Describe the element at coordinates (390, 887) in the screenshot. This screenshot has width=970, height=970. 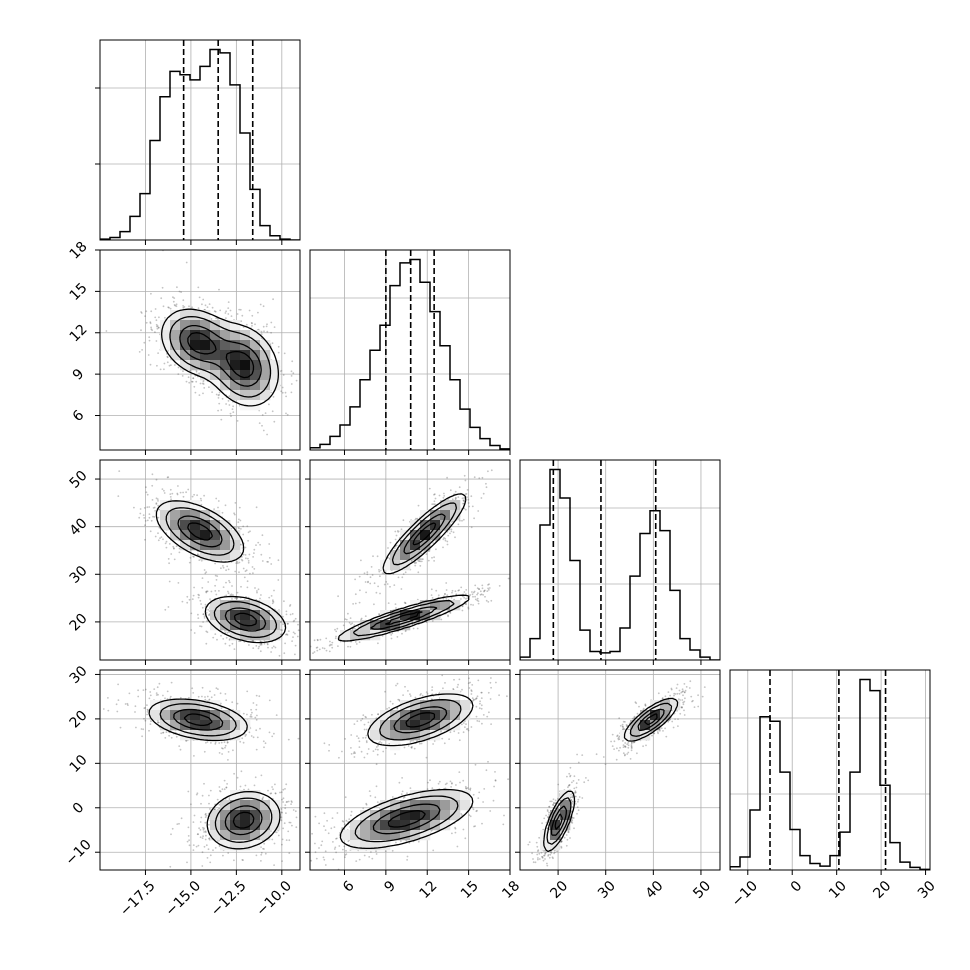
I see `x-tick-label: 9` at that location.